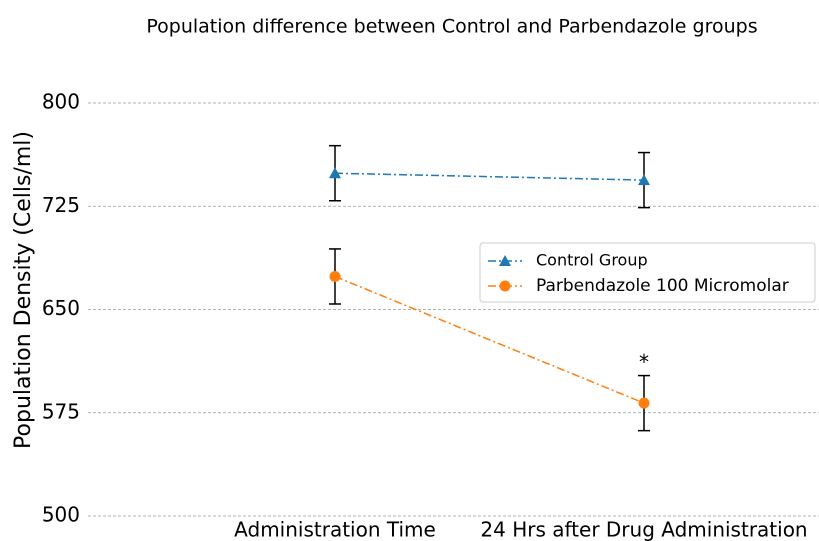 The width and height of the screenshot is (819, 541). Describe the element at coordinates (61, 205) in the screenshot. I see `y-tick-label: 725` at that location.